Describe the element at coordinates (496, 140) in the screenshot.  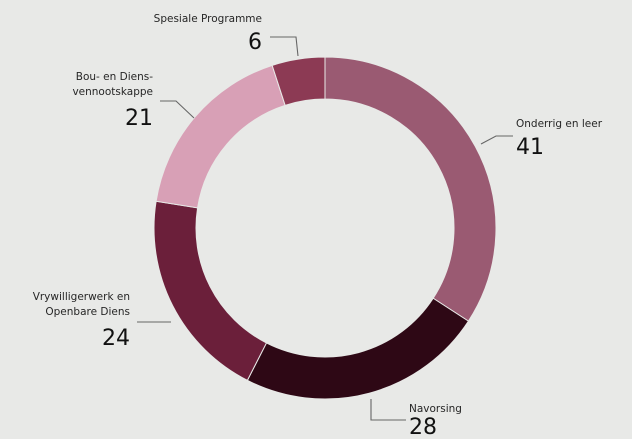
I see `leader-line-onderrig-en-leer` at that location.